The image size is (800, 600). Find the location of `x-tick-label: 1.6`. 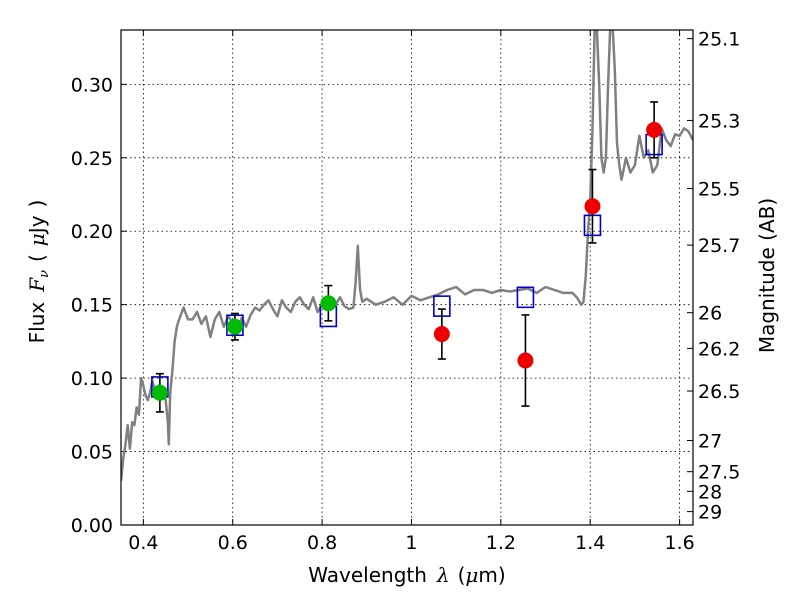

x-tick-label: 1.6 is located at coordinates (679, 543).